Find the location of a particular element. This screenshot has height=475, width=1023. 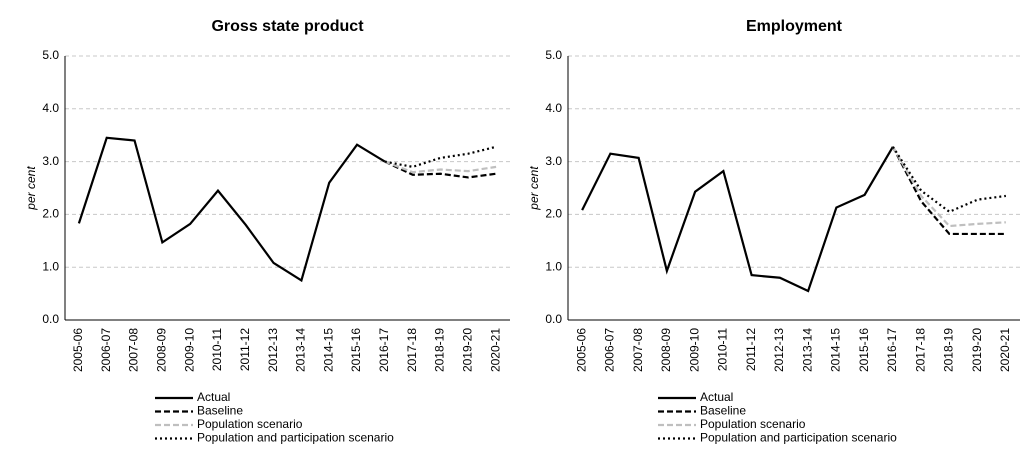

chart-title: Employment is located at coordinates (794, 26).